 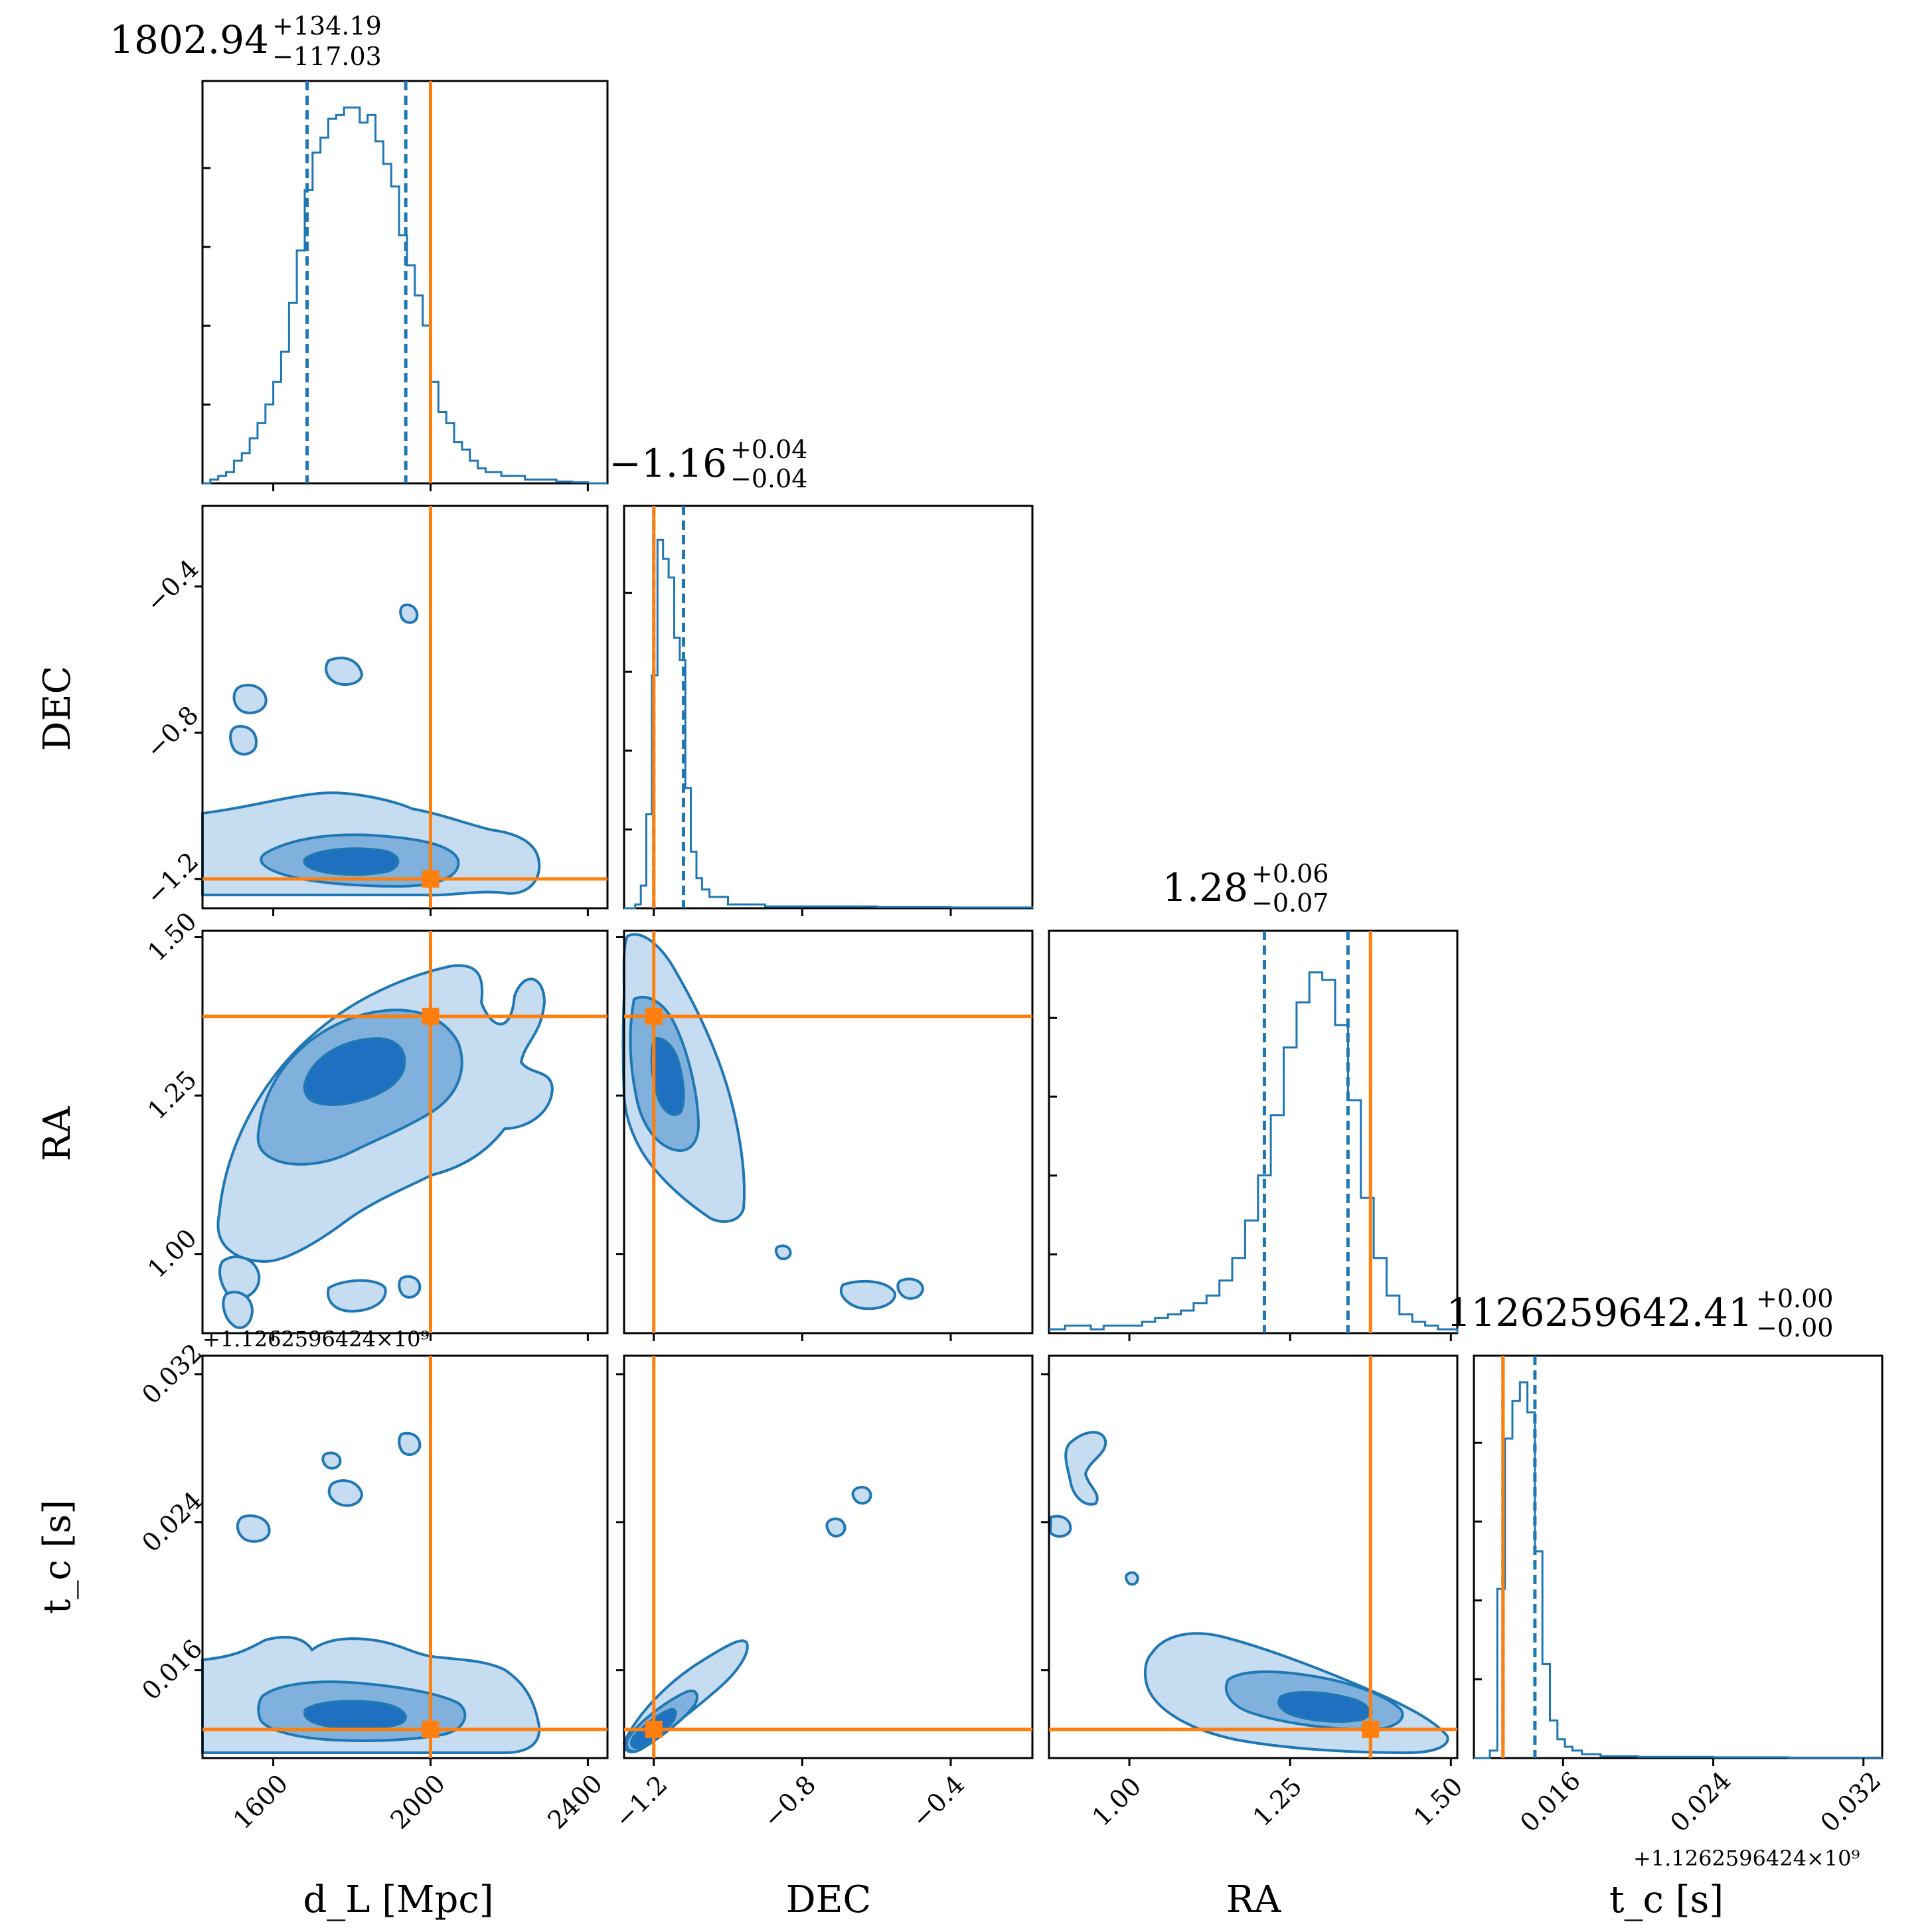 I want to click on xtick-label-RA: 1.25, so click(x=1278, y=1801).